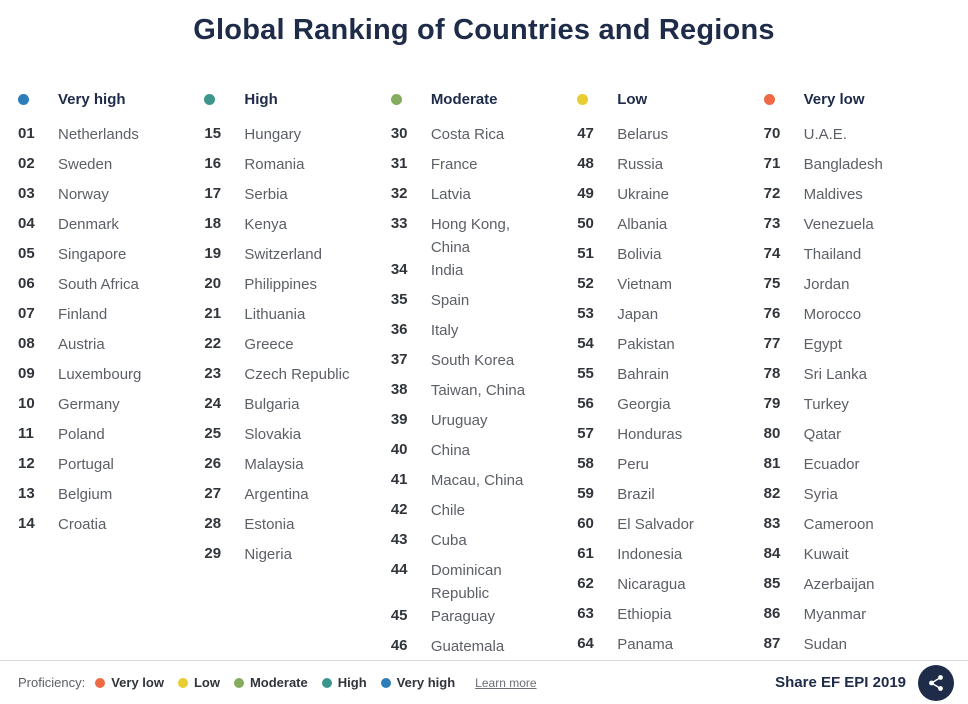 The image size is (968, 704). What do you see at coordinates (213, 193) in the screenshot?
I see `rank-number: 17` at bounding box center [213, 193].